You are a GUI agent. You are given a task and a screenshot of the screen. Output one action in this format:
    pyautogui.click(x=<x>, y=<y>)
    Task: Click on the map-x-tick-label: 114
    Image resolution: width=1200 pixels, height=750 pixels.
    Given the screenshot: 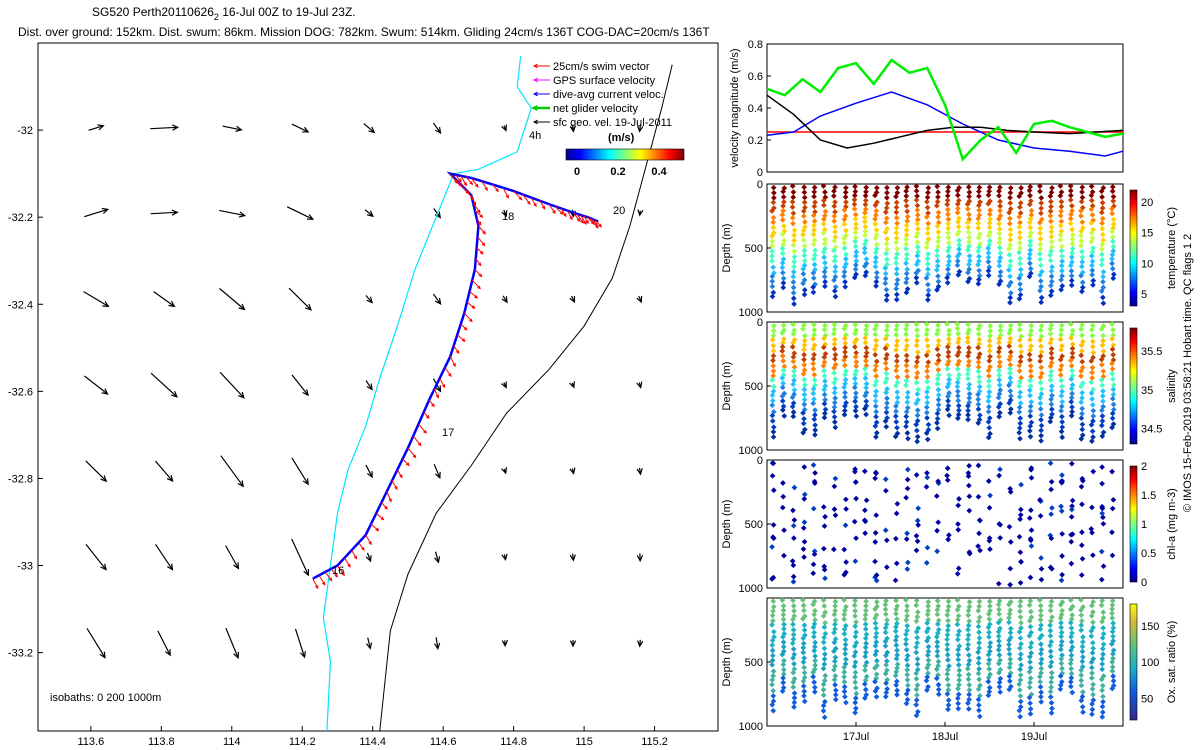 What is the action you would take?
    pyautogui.click(x=232, y=742)
    